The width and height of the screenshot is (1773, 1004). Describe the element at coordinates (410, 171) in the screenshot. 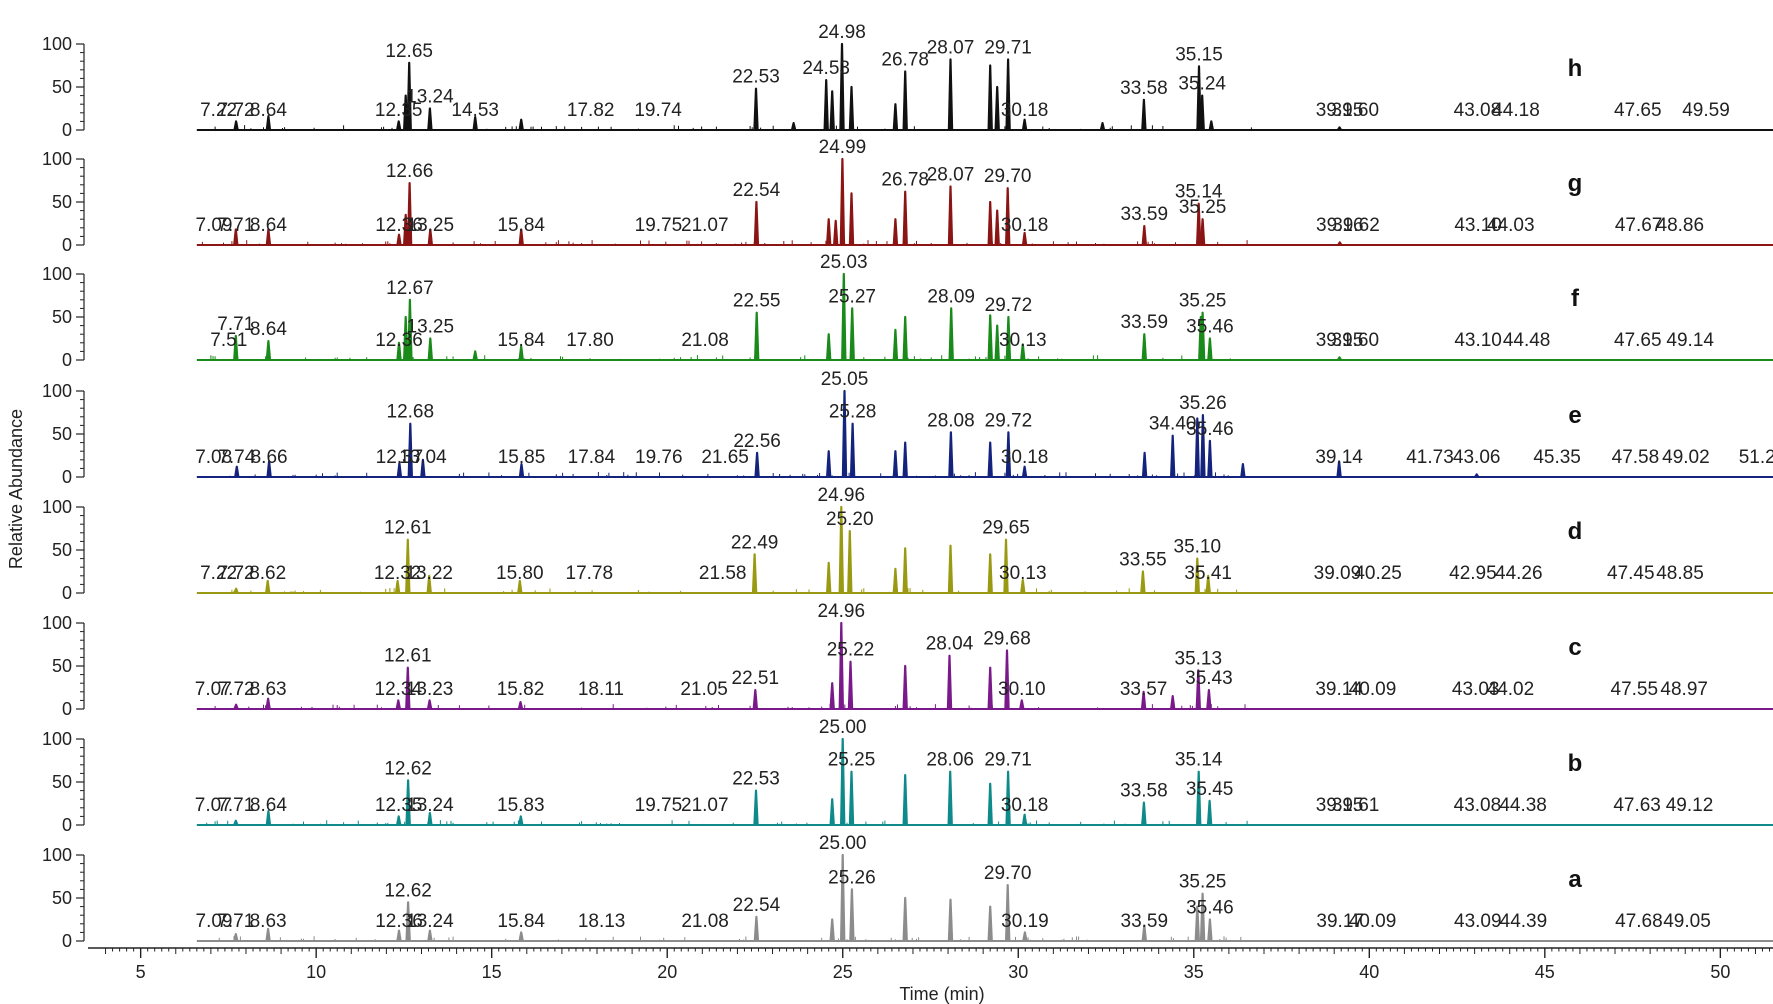

I see `peak-label: 12.66` at that location.